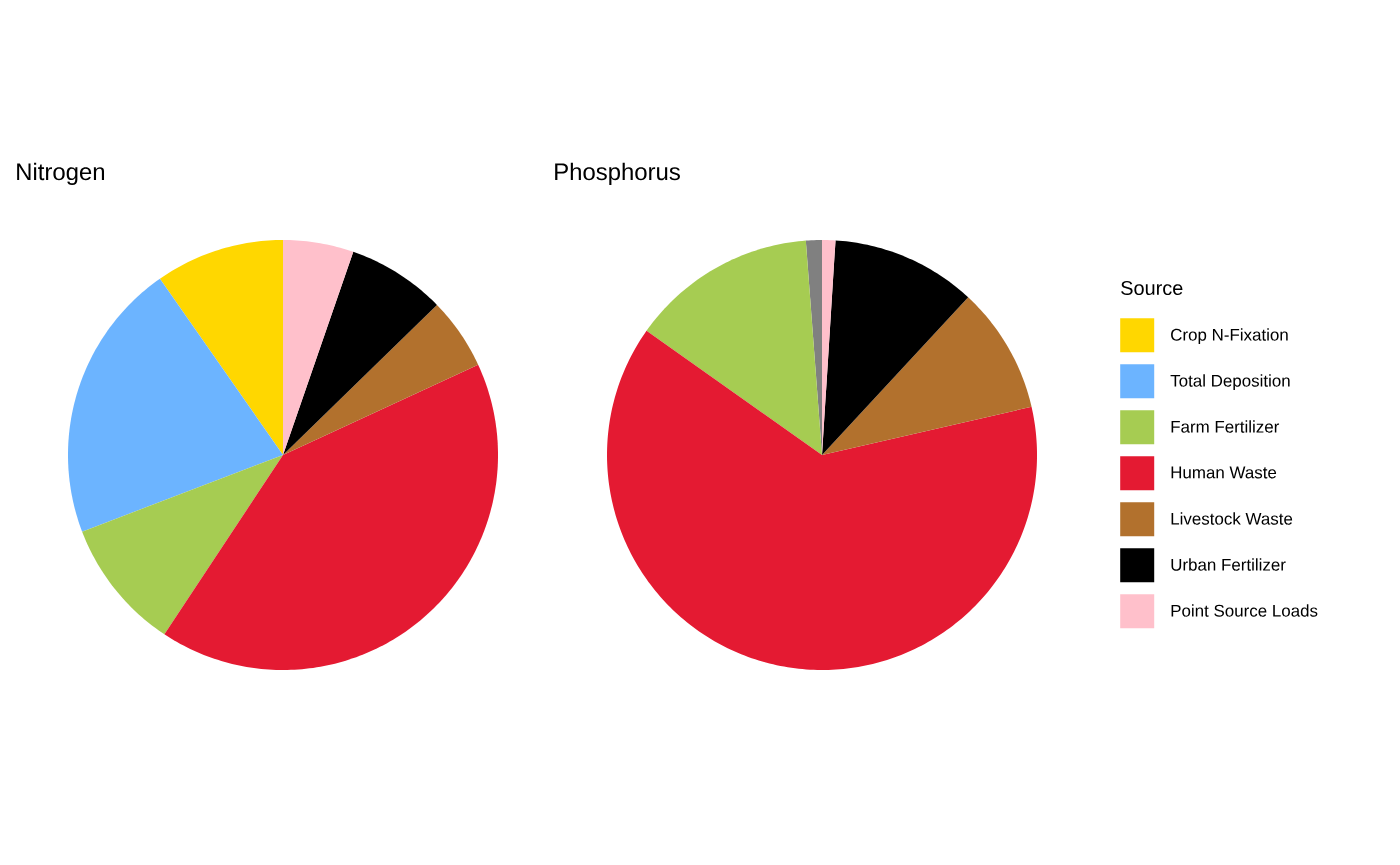 The image size is (1400, 865). What do you see at coordinates (1232, 518) in the screenshot?
I see `legend-label: Livestock Waste` at bounding box center [1232, 518].